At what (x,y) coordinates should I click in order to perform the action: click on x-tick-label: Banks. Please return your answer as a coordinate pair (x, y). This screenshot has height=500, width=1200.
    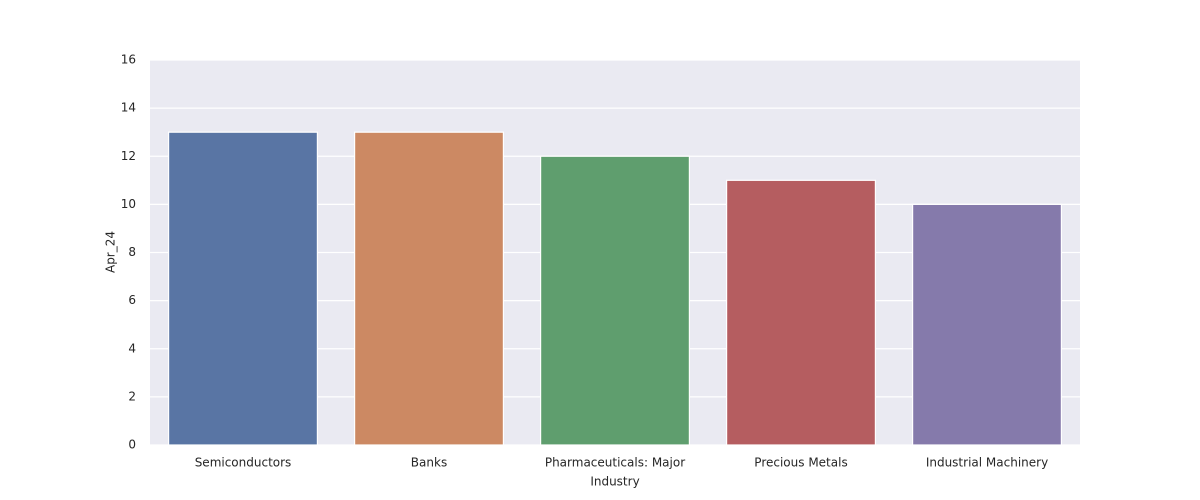
    Looking at the image, I should click on (429, 463).